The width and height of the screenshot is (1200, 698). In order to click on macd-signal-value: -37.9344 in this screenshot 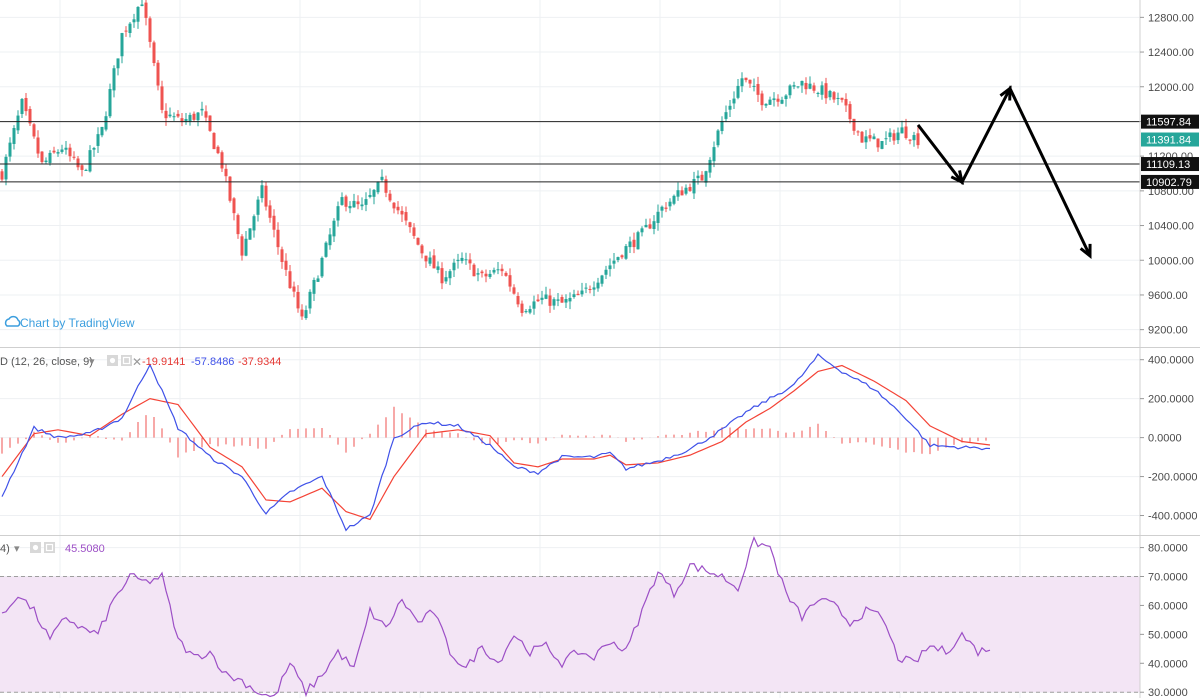, I will do `click(259, 362)`.